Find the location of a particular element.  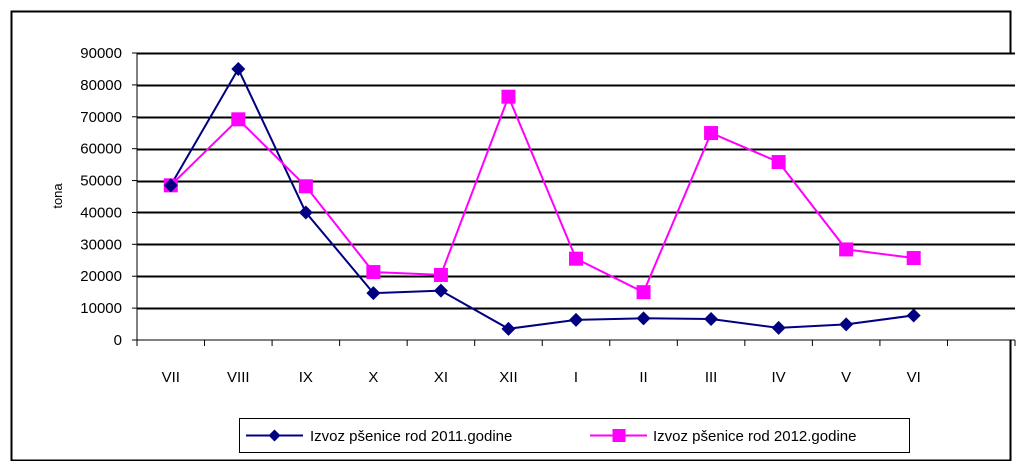

series-1-point-X is located at coordinates (373, 293).